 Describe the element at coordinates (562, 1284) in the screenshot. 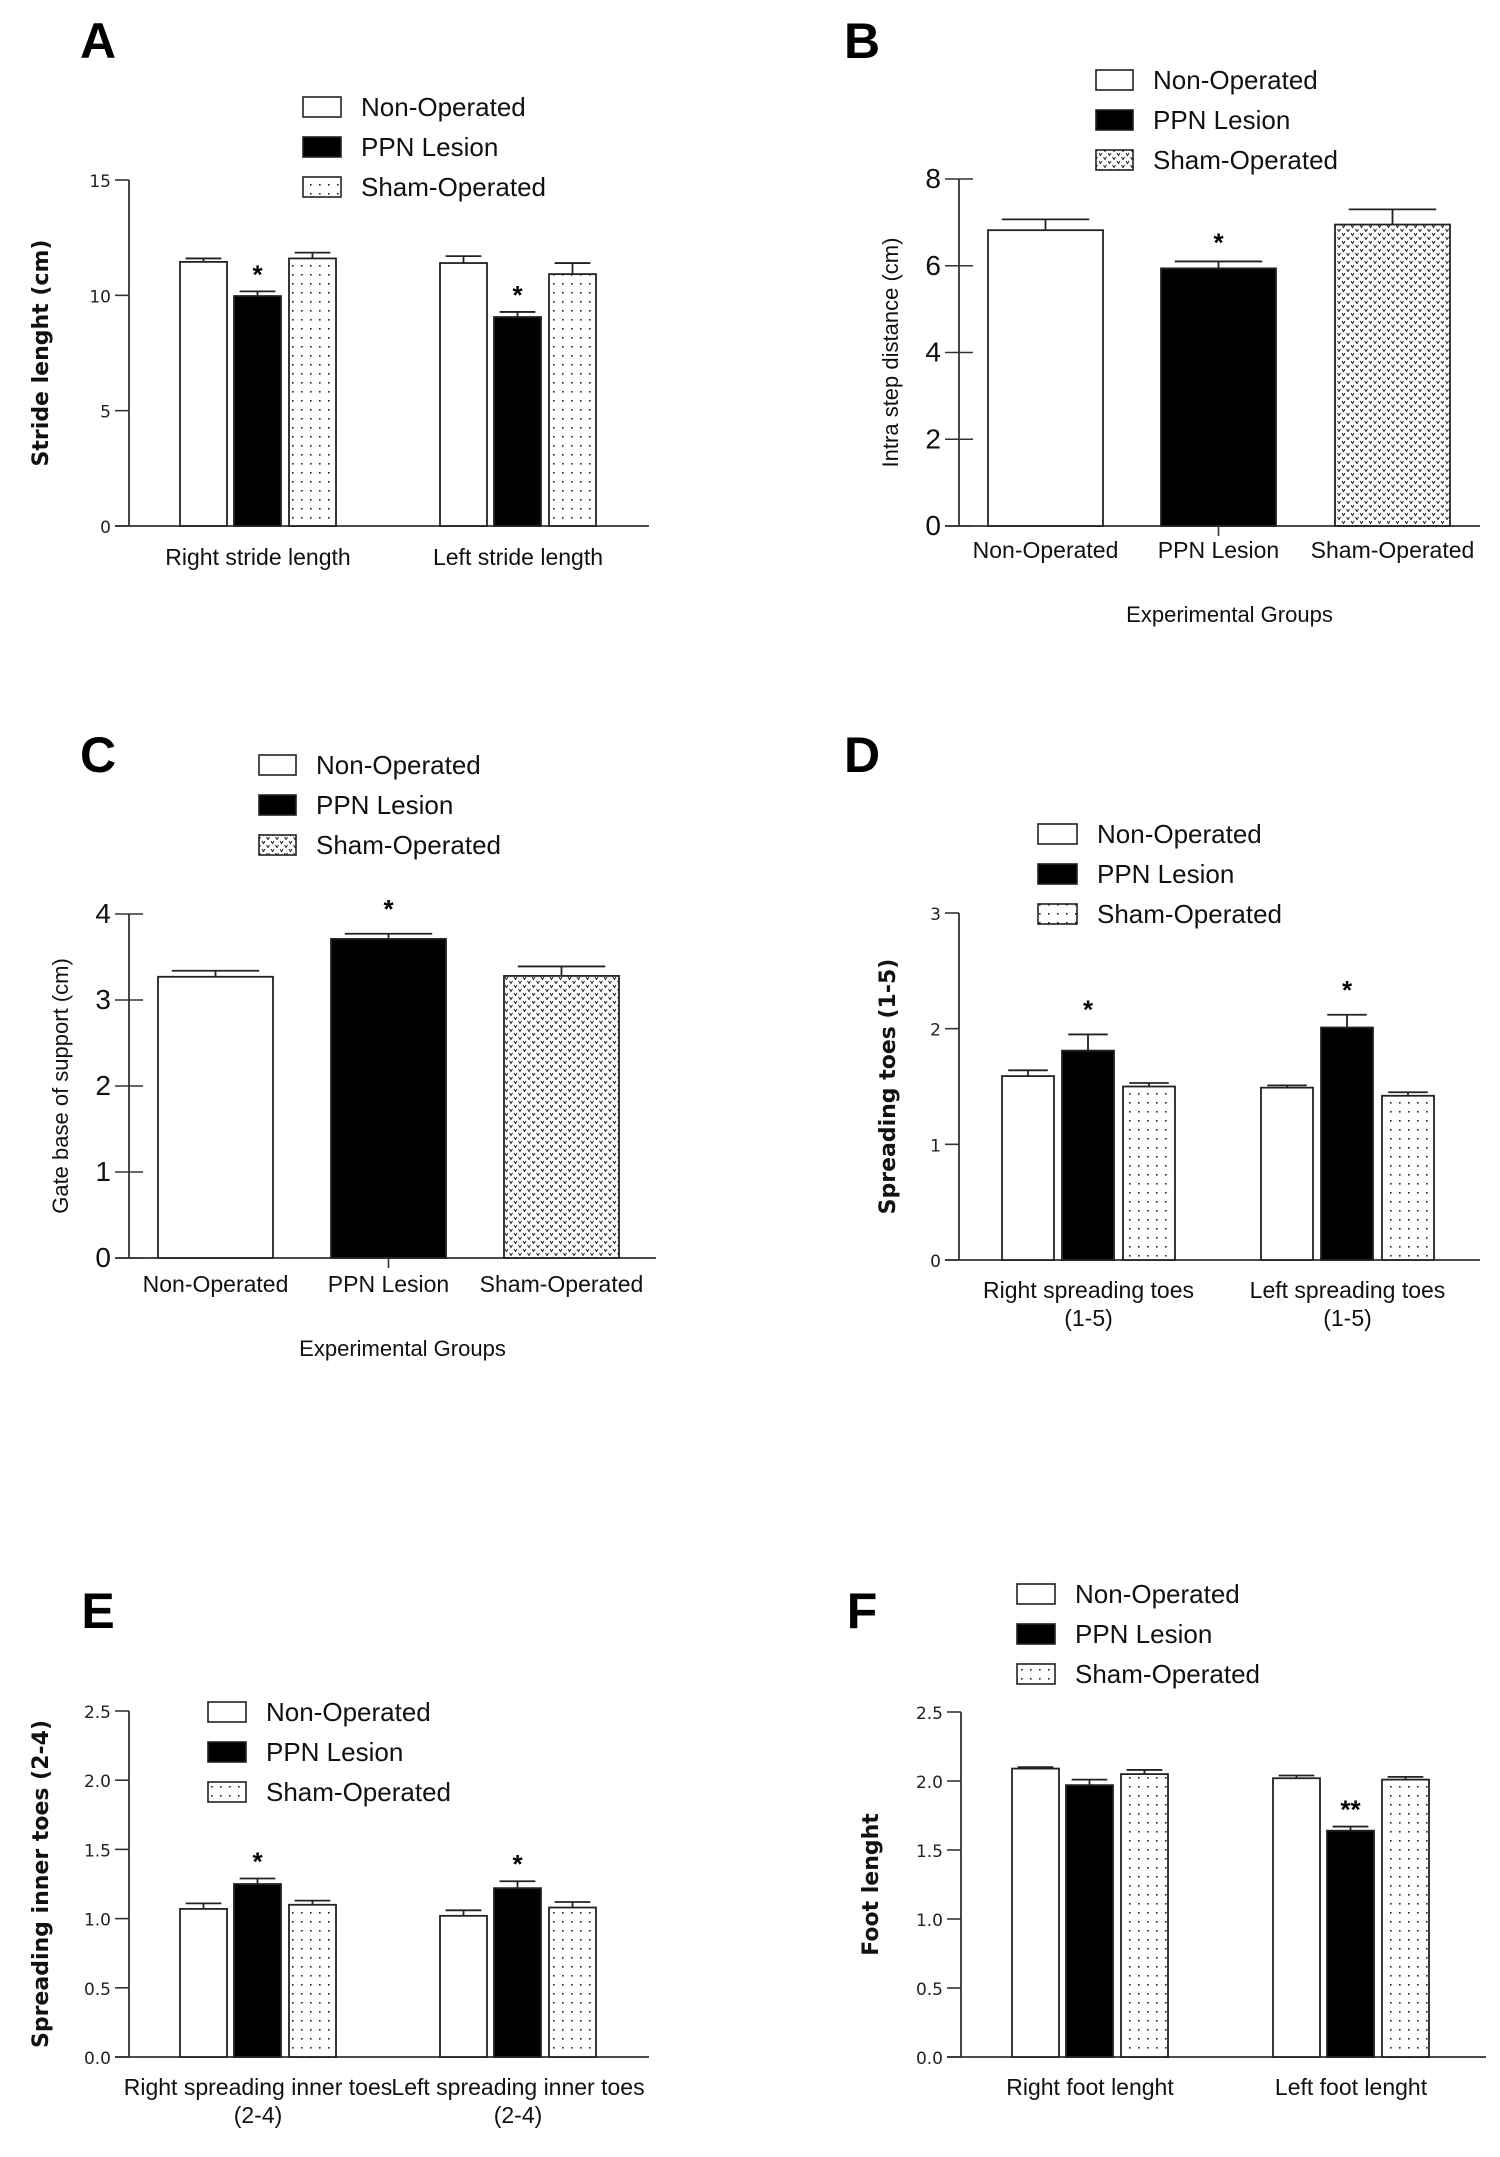

I see `category-label: Sham-Operated` at that location.